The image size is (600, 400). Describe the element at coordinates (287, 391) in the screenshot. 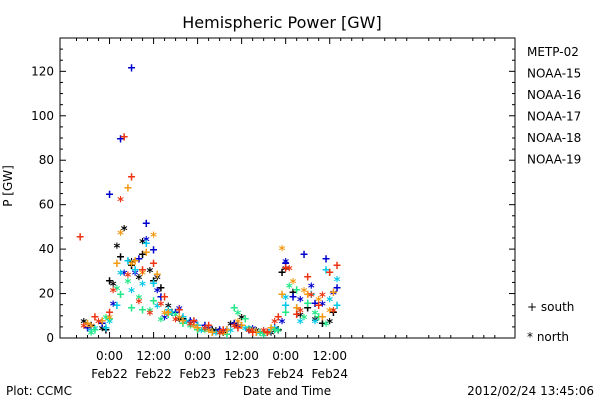

I see `x-axis-label: Date and Time` at that location.